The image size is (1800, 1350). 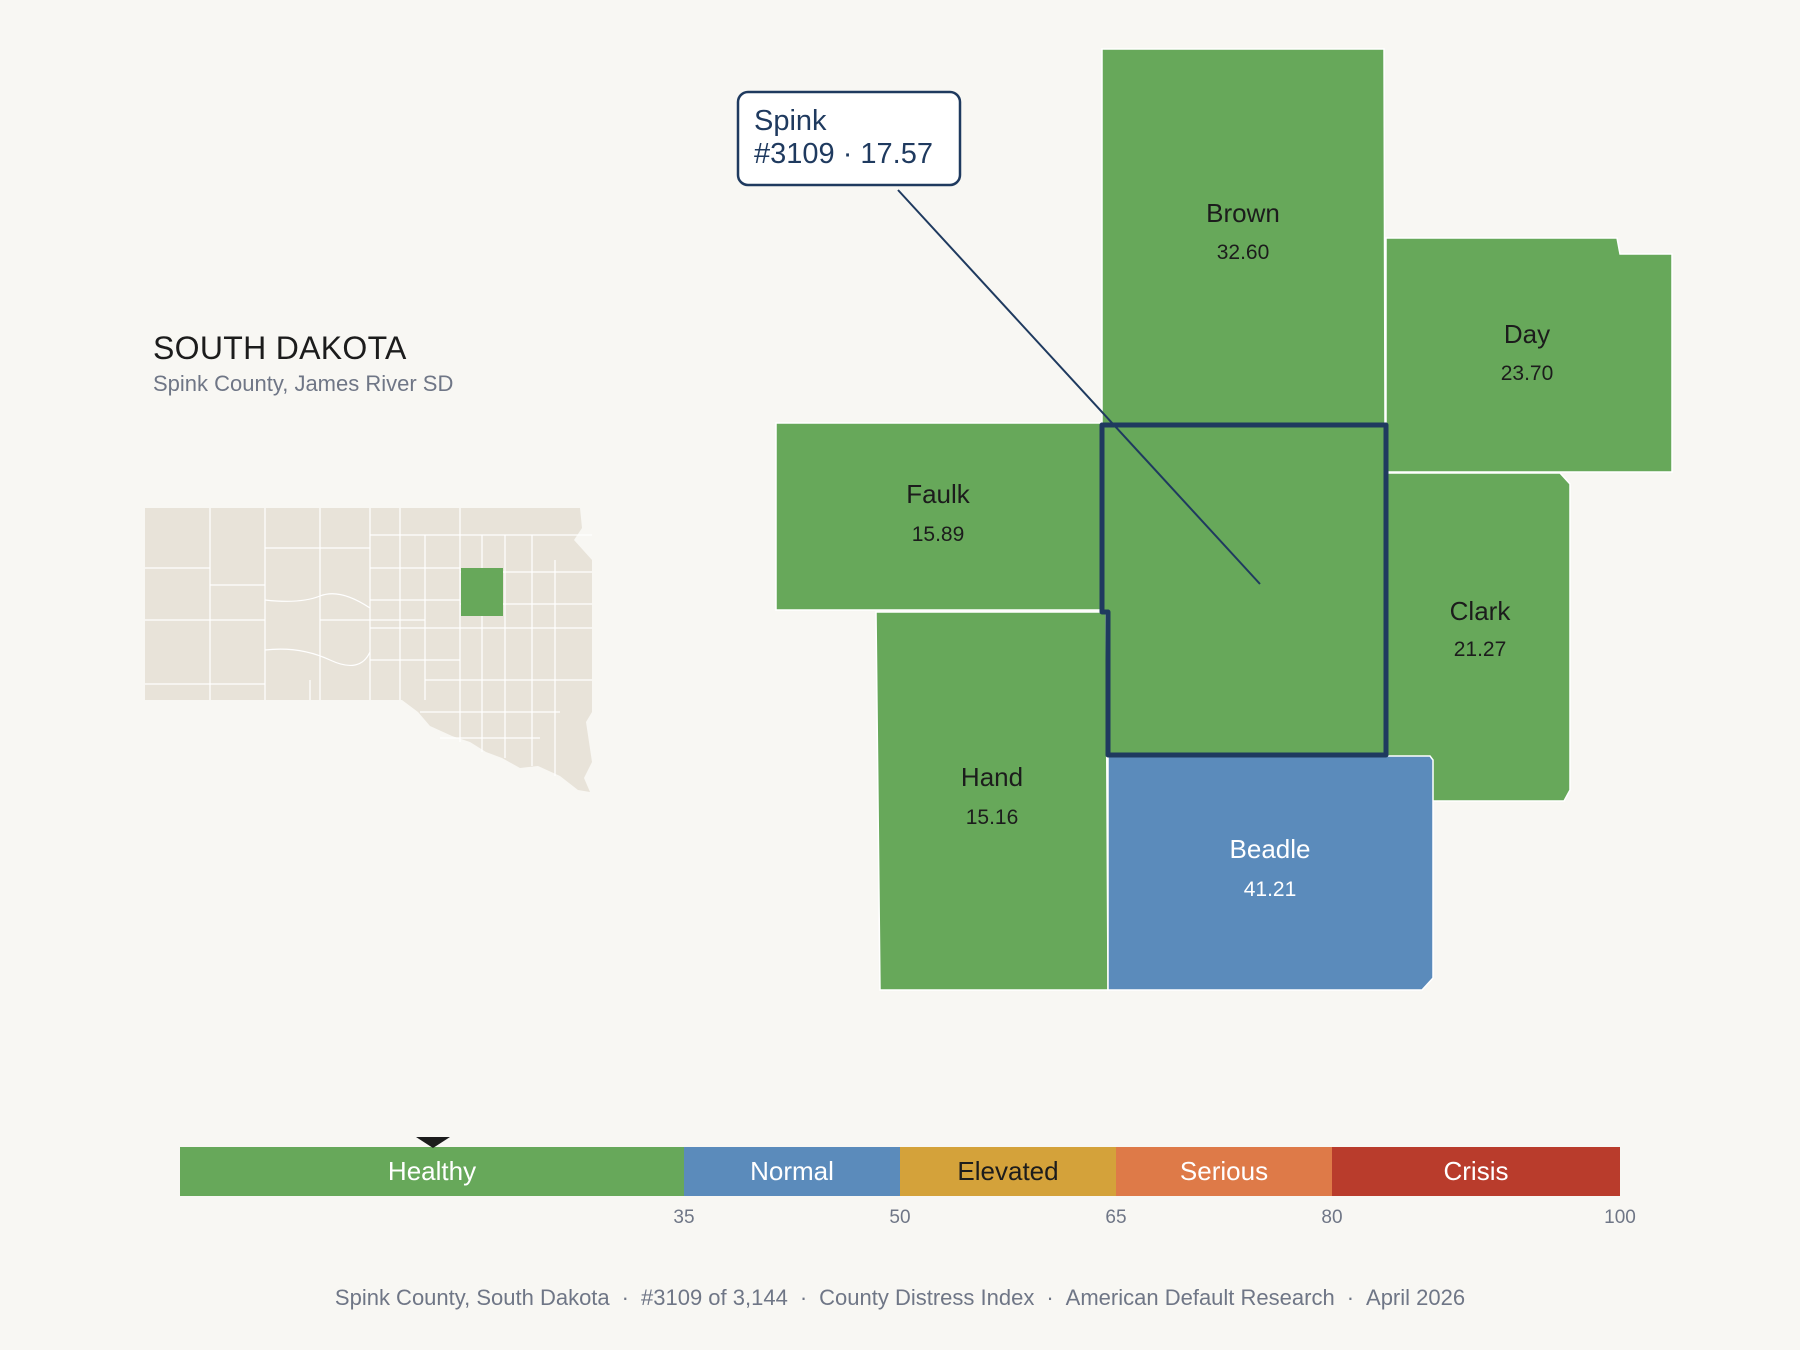 I want to click on state-inset-shape, so click(x=368, y=650).